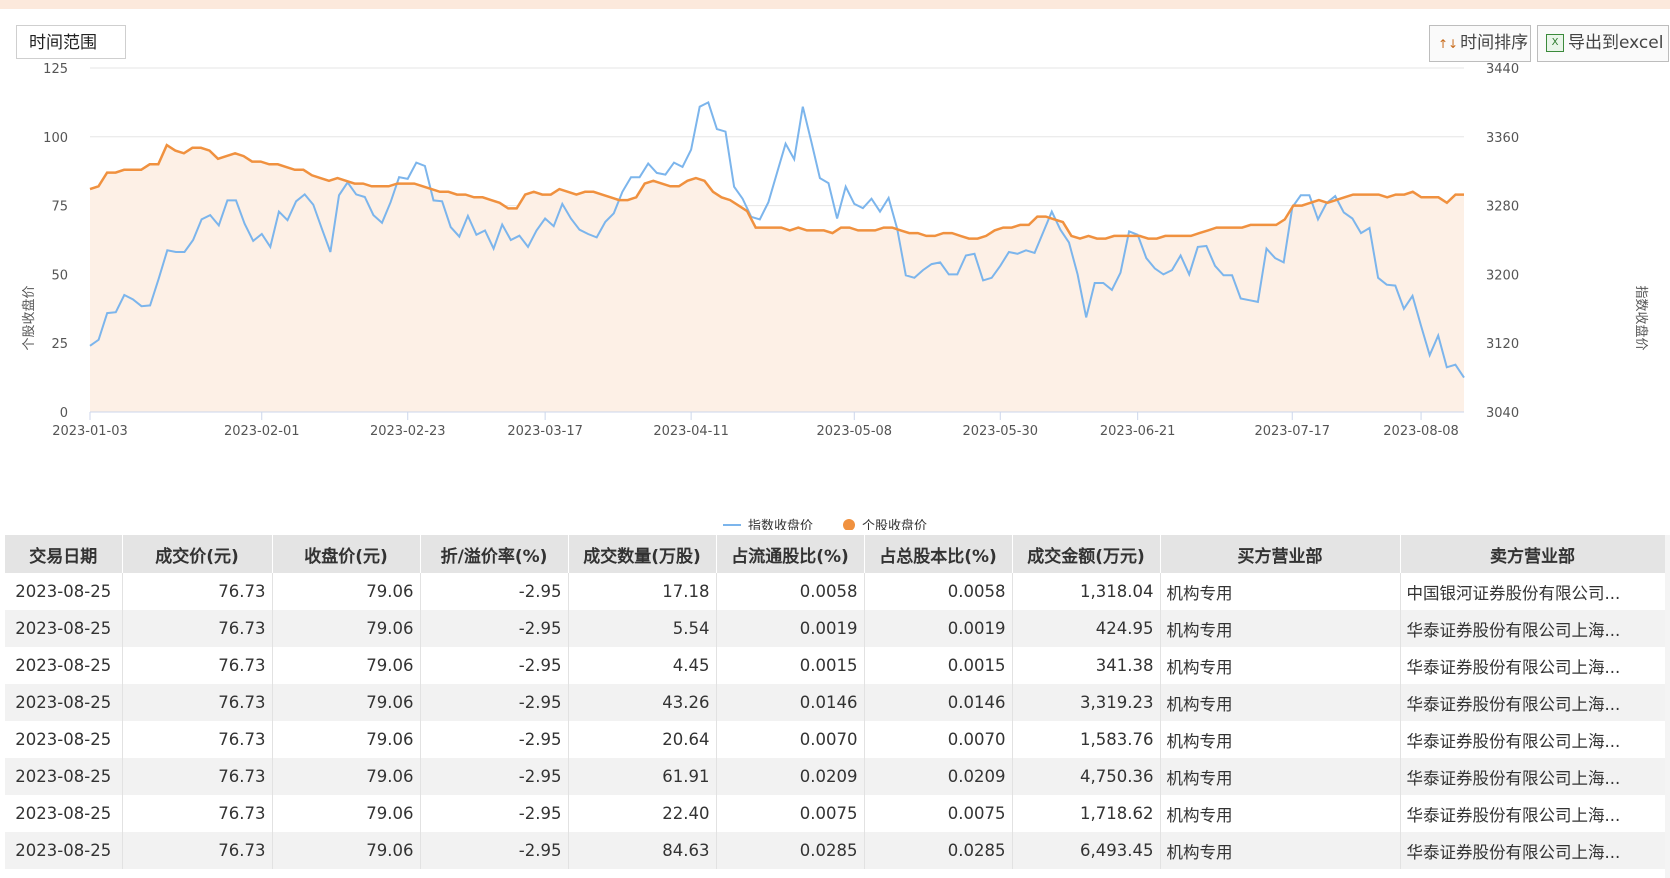 Image resolution: width=1670 pixels, height=878 pixels. I want to click on left-tick-label: 100, so click(55, 138).